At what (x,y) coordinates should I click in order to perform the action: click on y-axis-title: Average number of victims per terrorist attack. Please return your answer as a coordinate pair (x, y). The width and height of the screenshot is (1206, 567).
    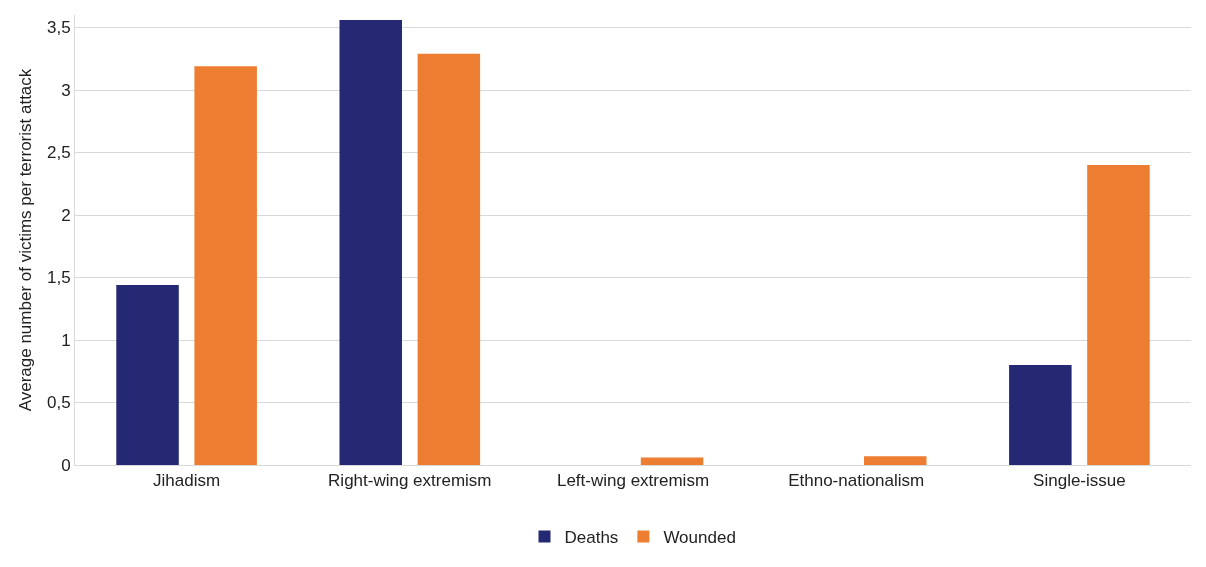
    Looking at the image, I should click on (25, 240).